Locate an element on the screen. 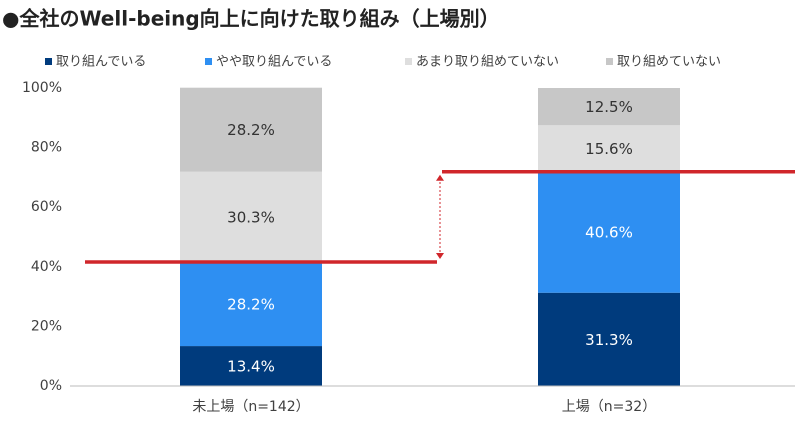 The image size is (800, 424). value-label: 30.3% is located at coordinates (251, 217).